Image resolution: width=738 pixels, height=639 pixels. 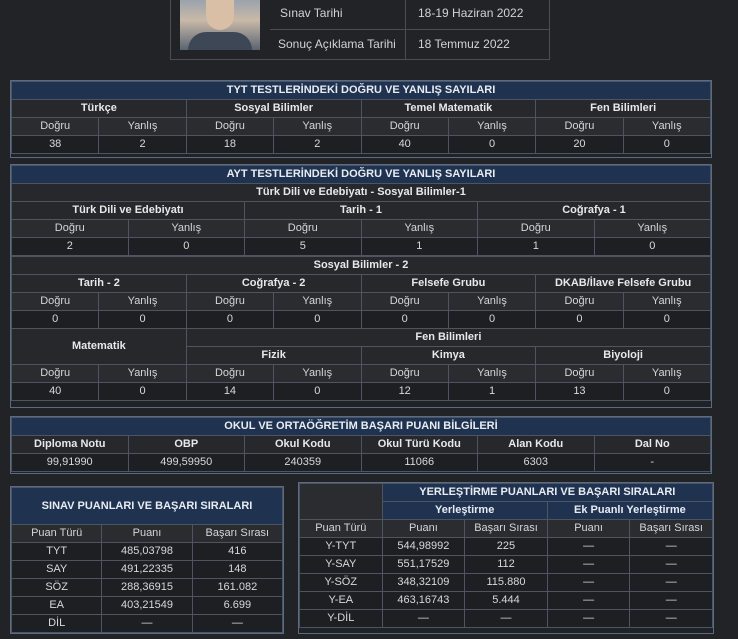 What do you see at coordinates (405, 30) in the screenshot?
I see `info-divider` at bounding box center [405, 30].